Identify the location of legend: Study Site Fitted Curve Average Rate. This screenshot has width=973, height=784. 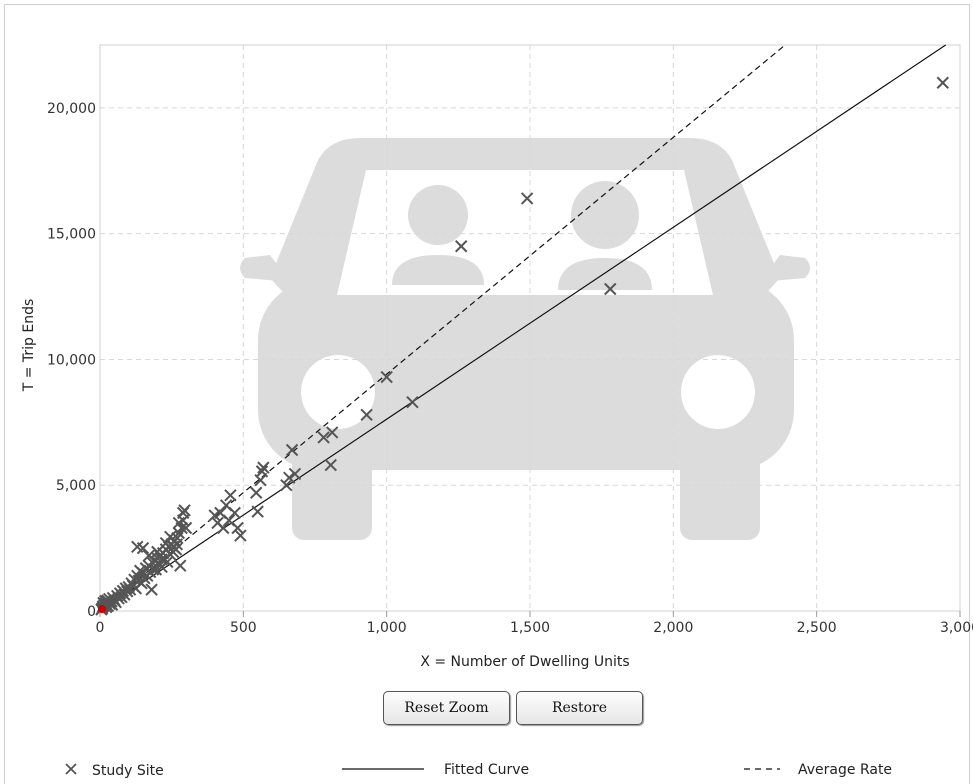
(486, 771).